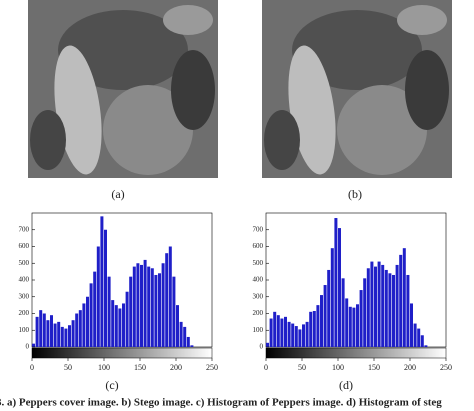 The image size is (474, 411). What do you see at coordinates (117, 194) in the screenshot?
I see `figure-label: (a)` at bounding box center [117, 194].